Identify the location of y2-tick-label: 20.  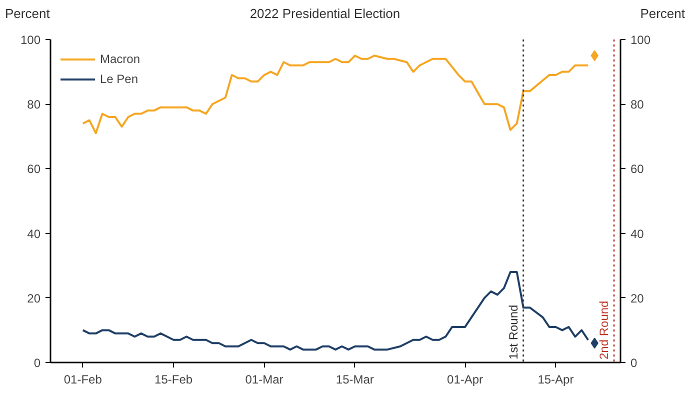
(637, 297).